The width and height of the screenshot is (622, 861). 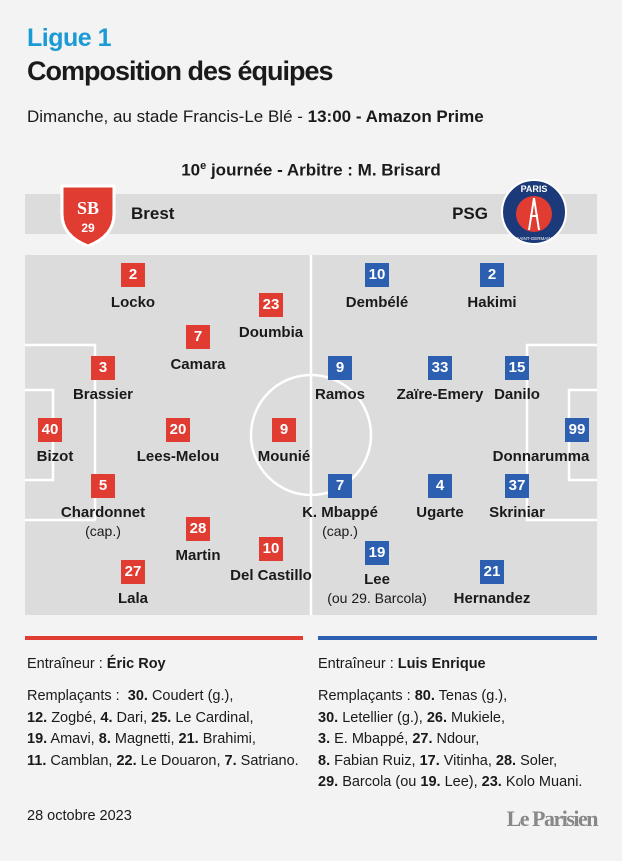 I want to click on date: 28 octobre 2023, so click(x=79, y=816).